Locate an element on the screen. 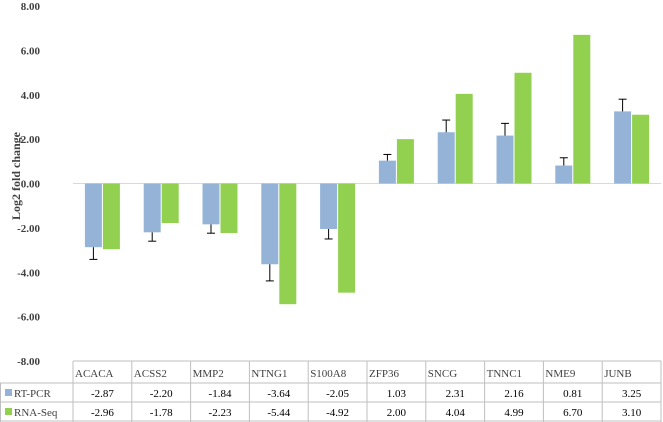 The image size is (663, 422). table-value: -2.87 is located at coordinates (102, 394).